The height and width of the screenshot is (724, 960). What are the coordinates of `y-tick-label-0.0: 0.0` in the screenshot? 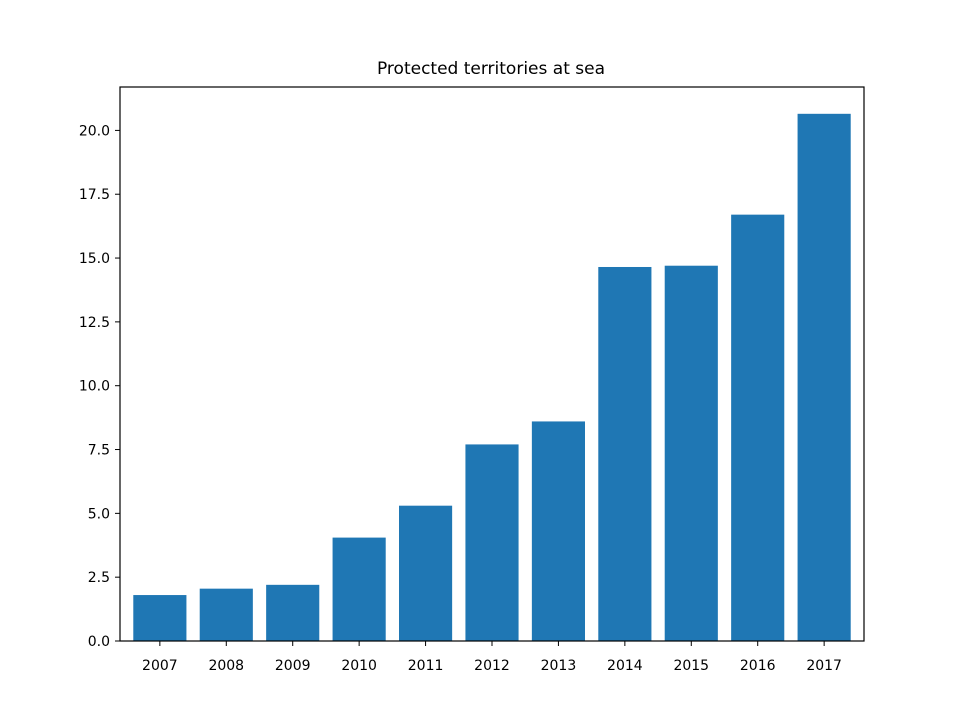 It's located at (99, 642).